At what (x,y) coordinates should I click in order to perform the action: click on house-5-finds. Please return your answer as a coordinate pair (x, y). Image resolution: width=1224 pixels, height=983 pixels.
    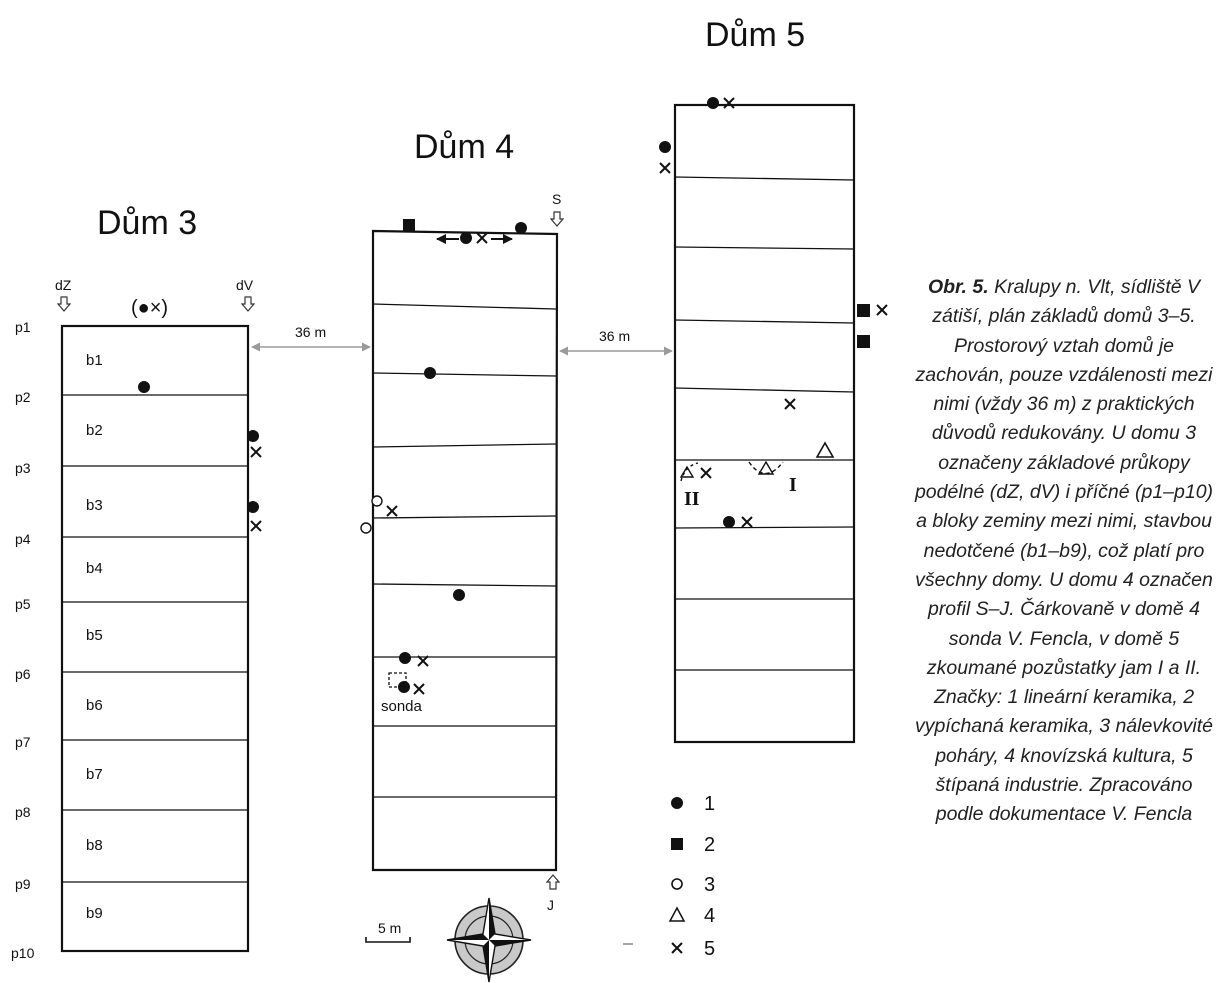
    Looking at the image, I should click on (773, 312).